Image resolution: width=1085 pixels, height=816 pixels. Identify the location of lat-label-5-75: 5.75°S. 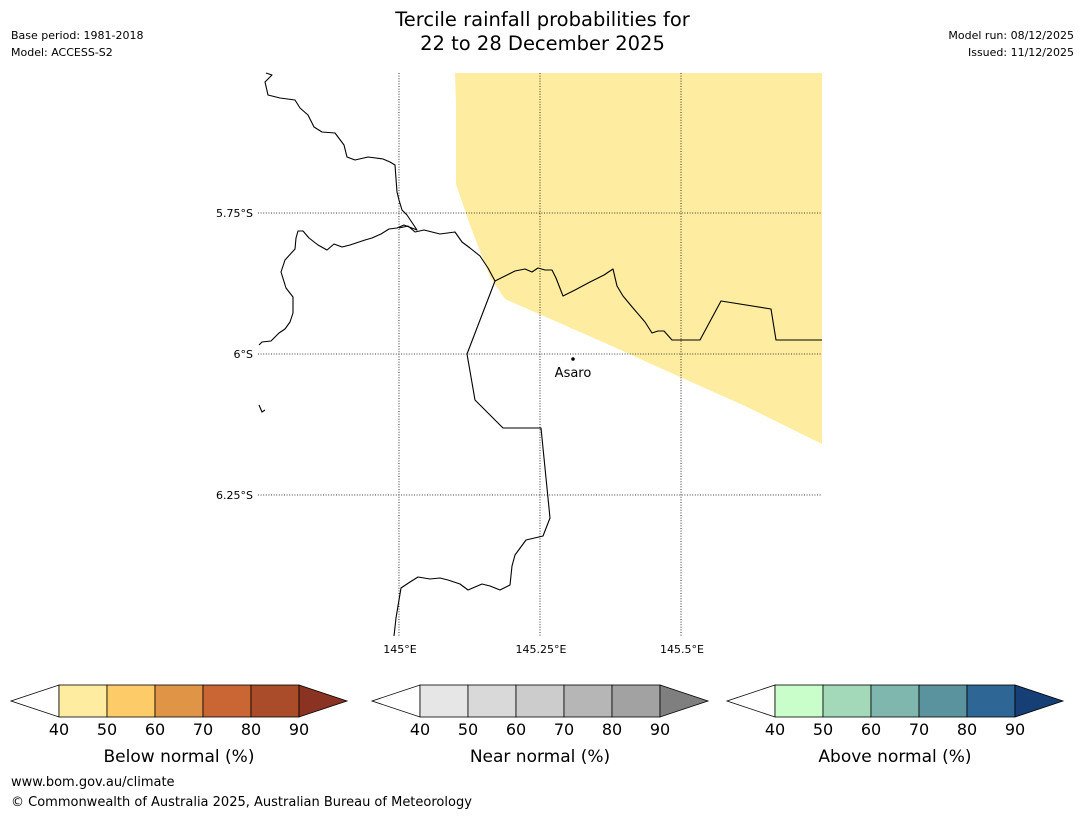
(234, 213).